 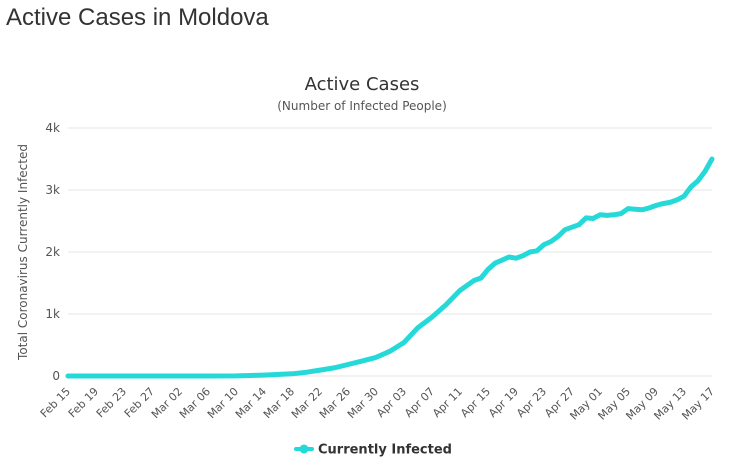 I want to click on x-tick-label: Feb 15, so click(x=55, y=402).